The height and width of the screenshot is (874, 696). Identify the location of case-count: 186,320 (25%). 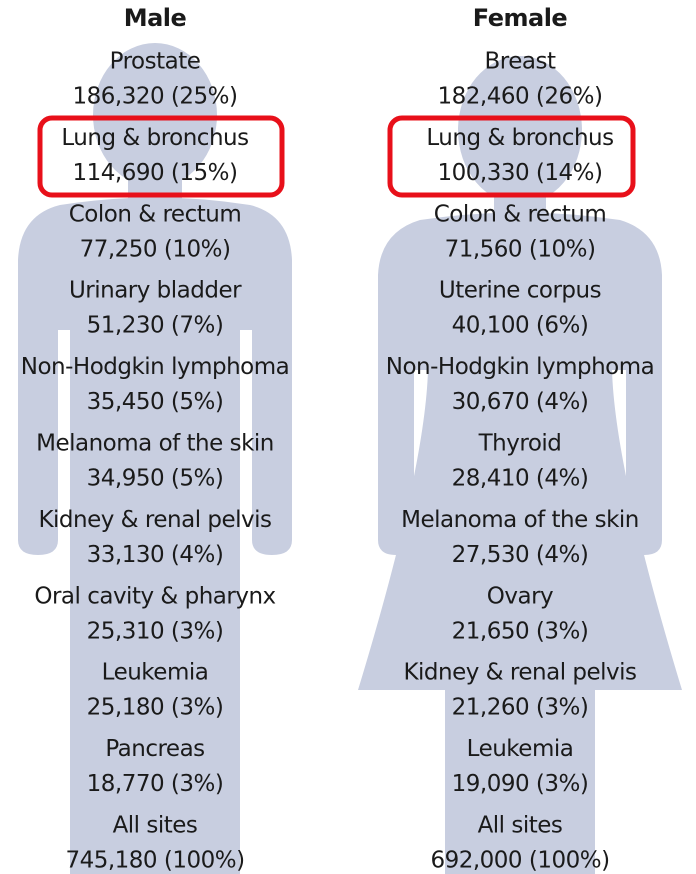
(155, 97).